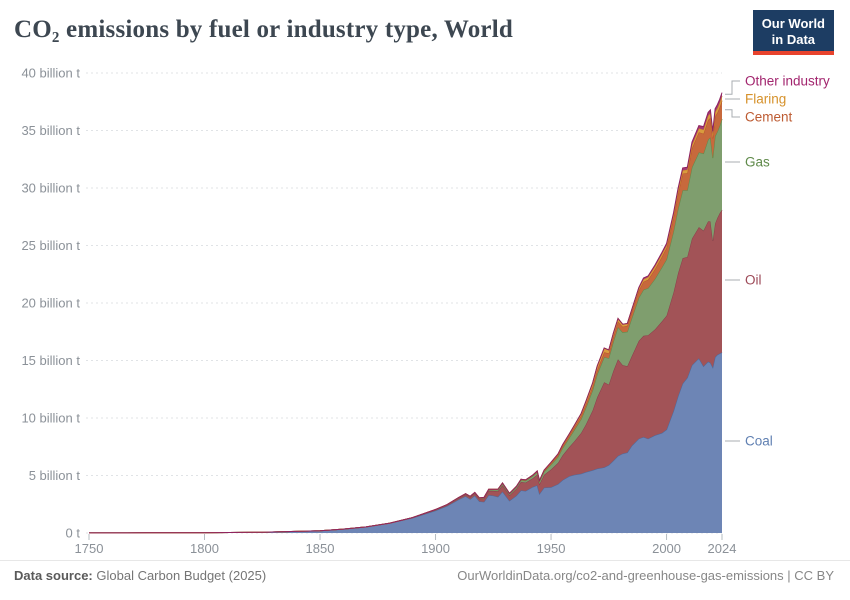  What do you see at coordinates (50, 245) in the screenshot?
I see `y-axis-tick-label: 25 billion t` at bounding box center [50, 245].